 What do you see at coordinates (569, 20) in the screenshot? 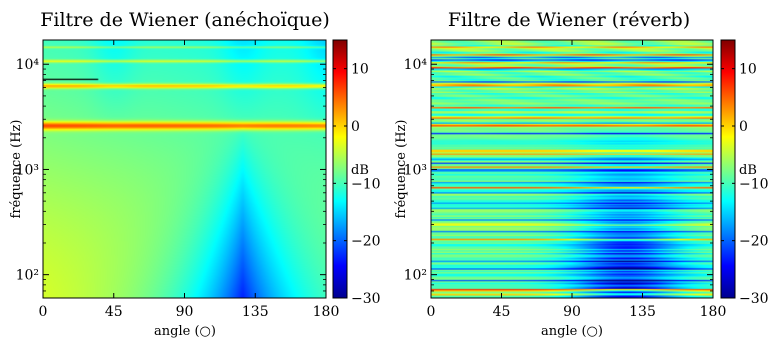
I see `chart-title: Filtre de Wiener (réverb)` at bounding box center [569, 20].